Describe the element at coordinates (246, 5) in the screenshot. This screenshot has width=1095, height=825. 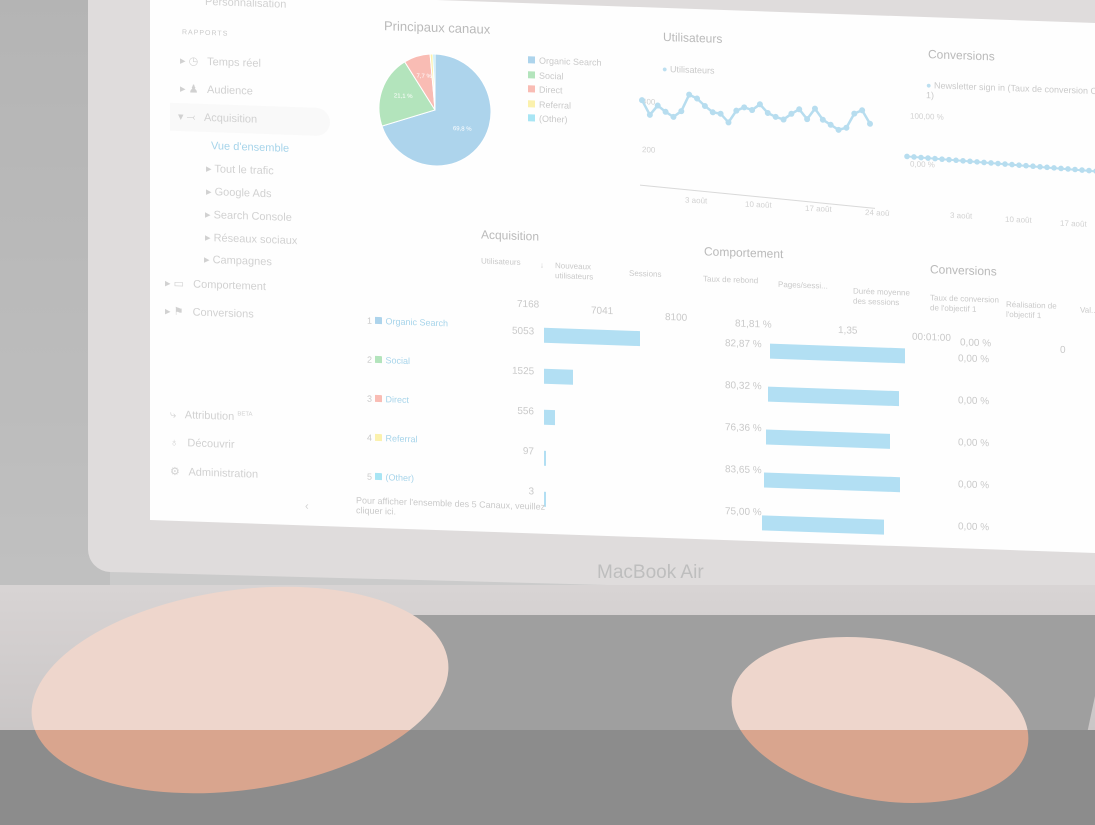
I see `sidebar-item-personnalisation: Personnalisation` at that location.